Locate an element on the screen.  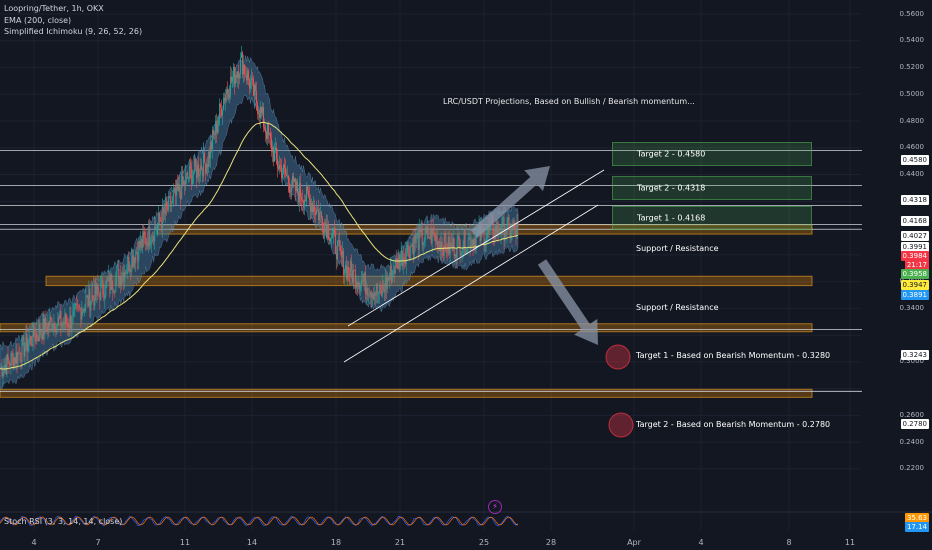
ema-indicator-label: EMA (200, close) is located at coordinates (38, 20).